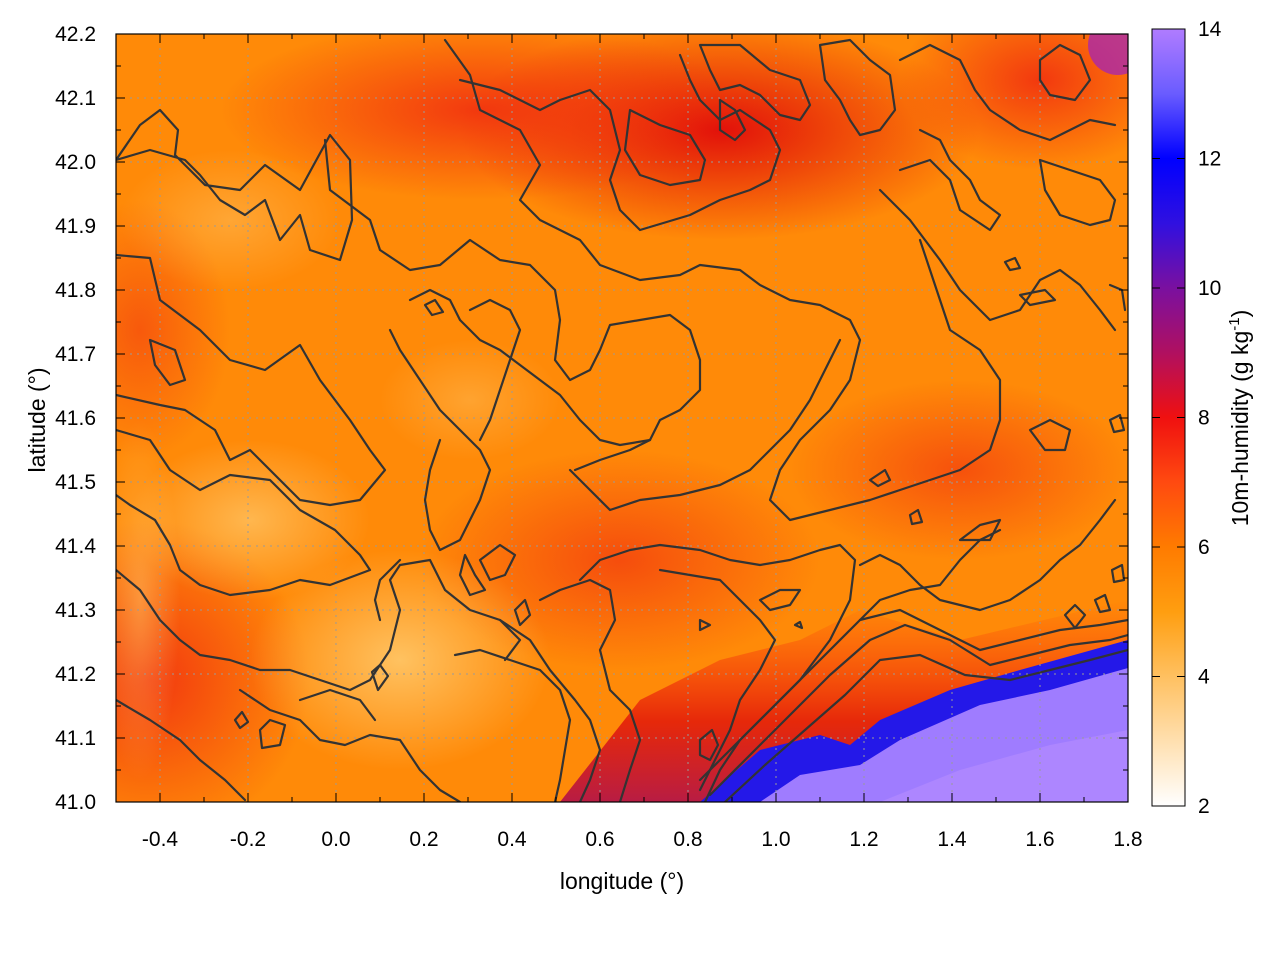 Image resolution: width=1280 pixels, height=960 pixels. What do you see at coordinates (75, 226) in the screenshot?
I see `y-tick-label: 41.9` at bounding box center [75, 226].